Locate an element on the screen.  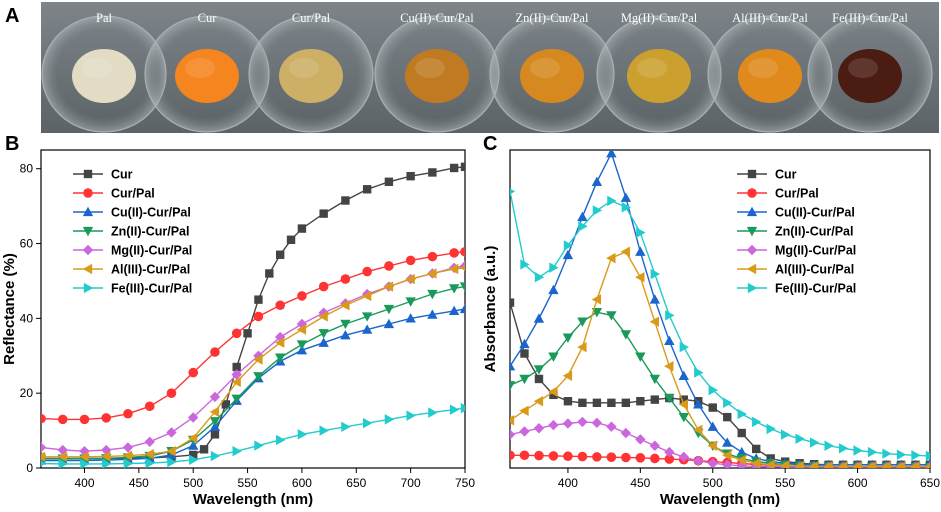
x-tick-label: 550 is located at coordinates (248, 483).